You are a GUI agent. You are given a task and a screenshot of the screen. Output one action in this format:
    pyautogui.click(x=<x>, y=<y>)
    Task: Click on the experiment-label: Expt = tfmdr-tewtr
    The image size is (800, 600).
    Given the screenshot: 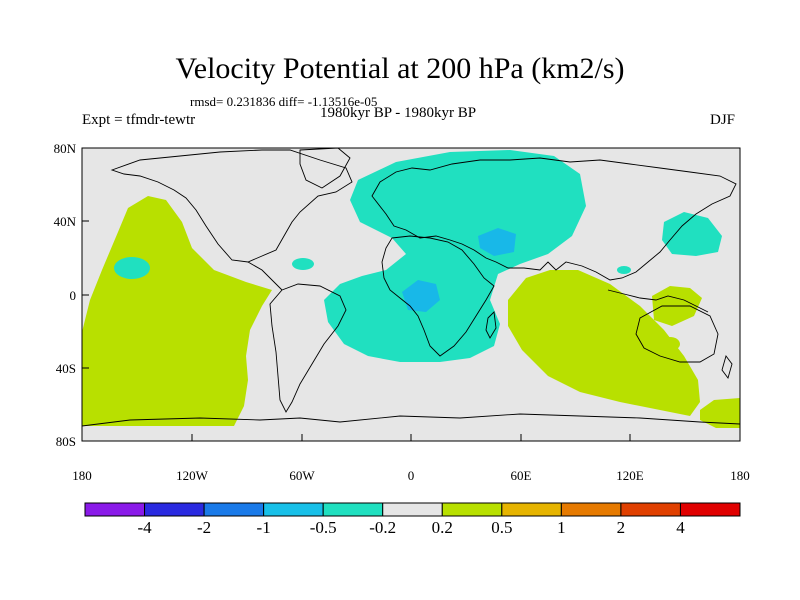 What is the action you would take?
    pyautogui.click(x=139, y=120)
    